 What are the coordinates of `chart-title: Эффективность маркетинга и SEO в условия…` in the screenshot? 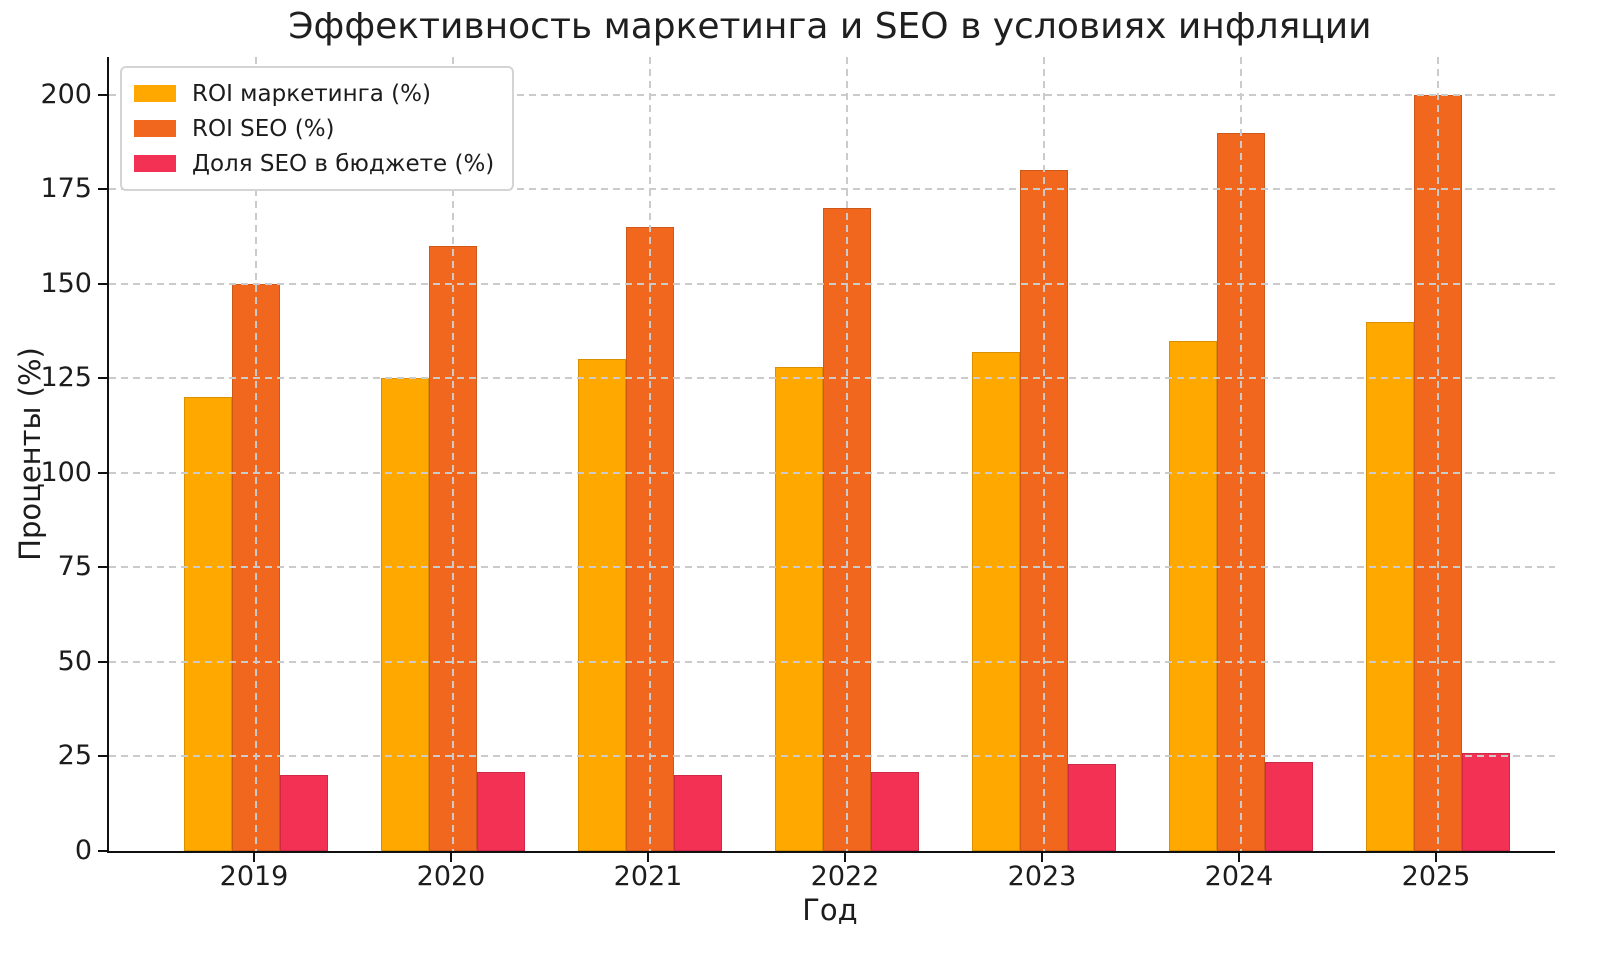 It's located at (830, 26).